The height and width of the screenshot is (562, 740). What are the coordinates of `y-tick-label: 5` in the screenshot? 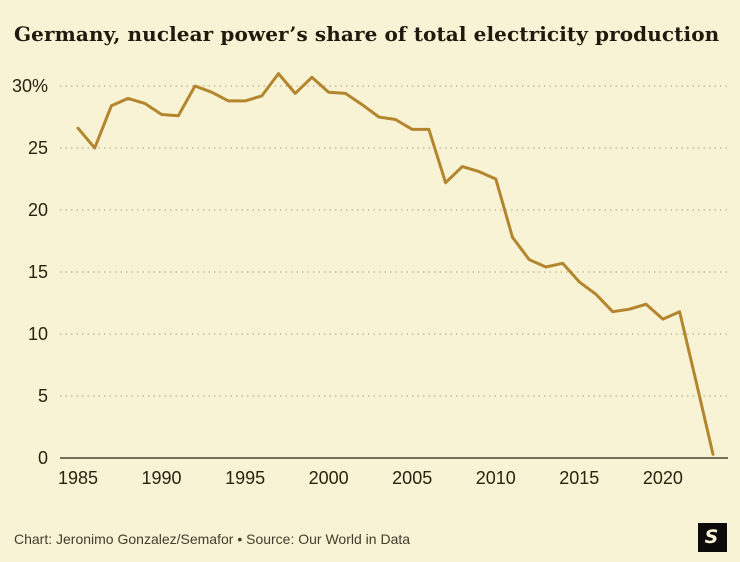 It's located at (43, 396).